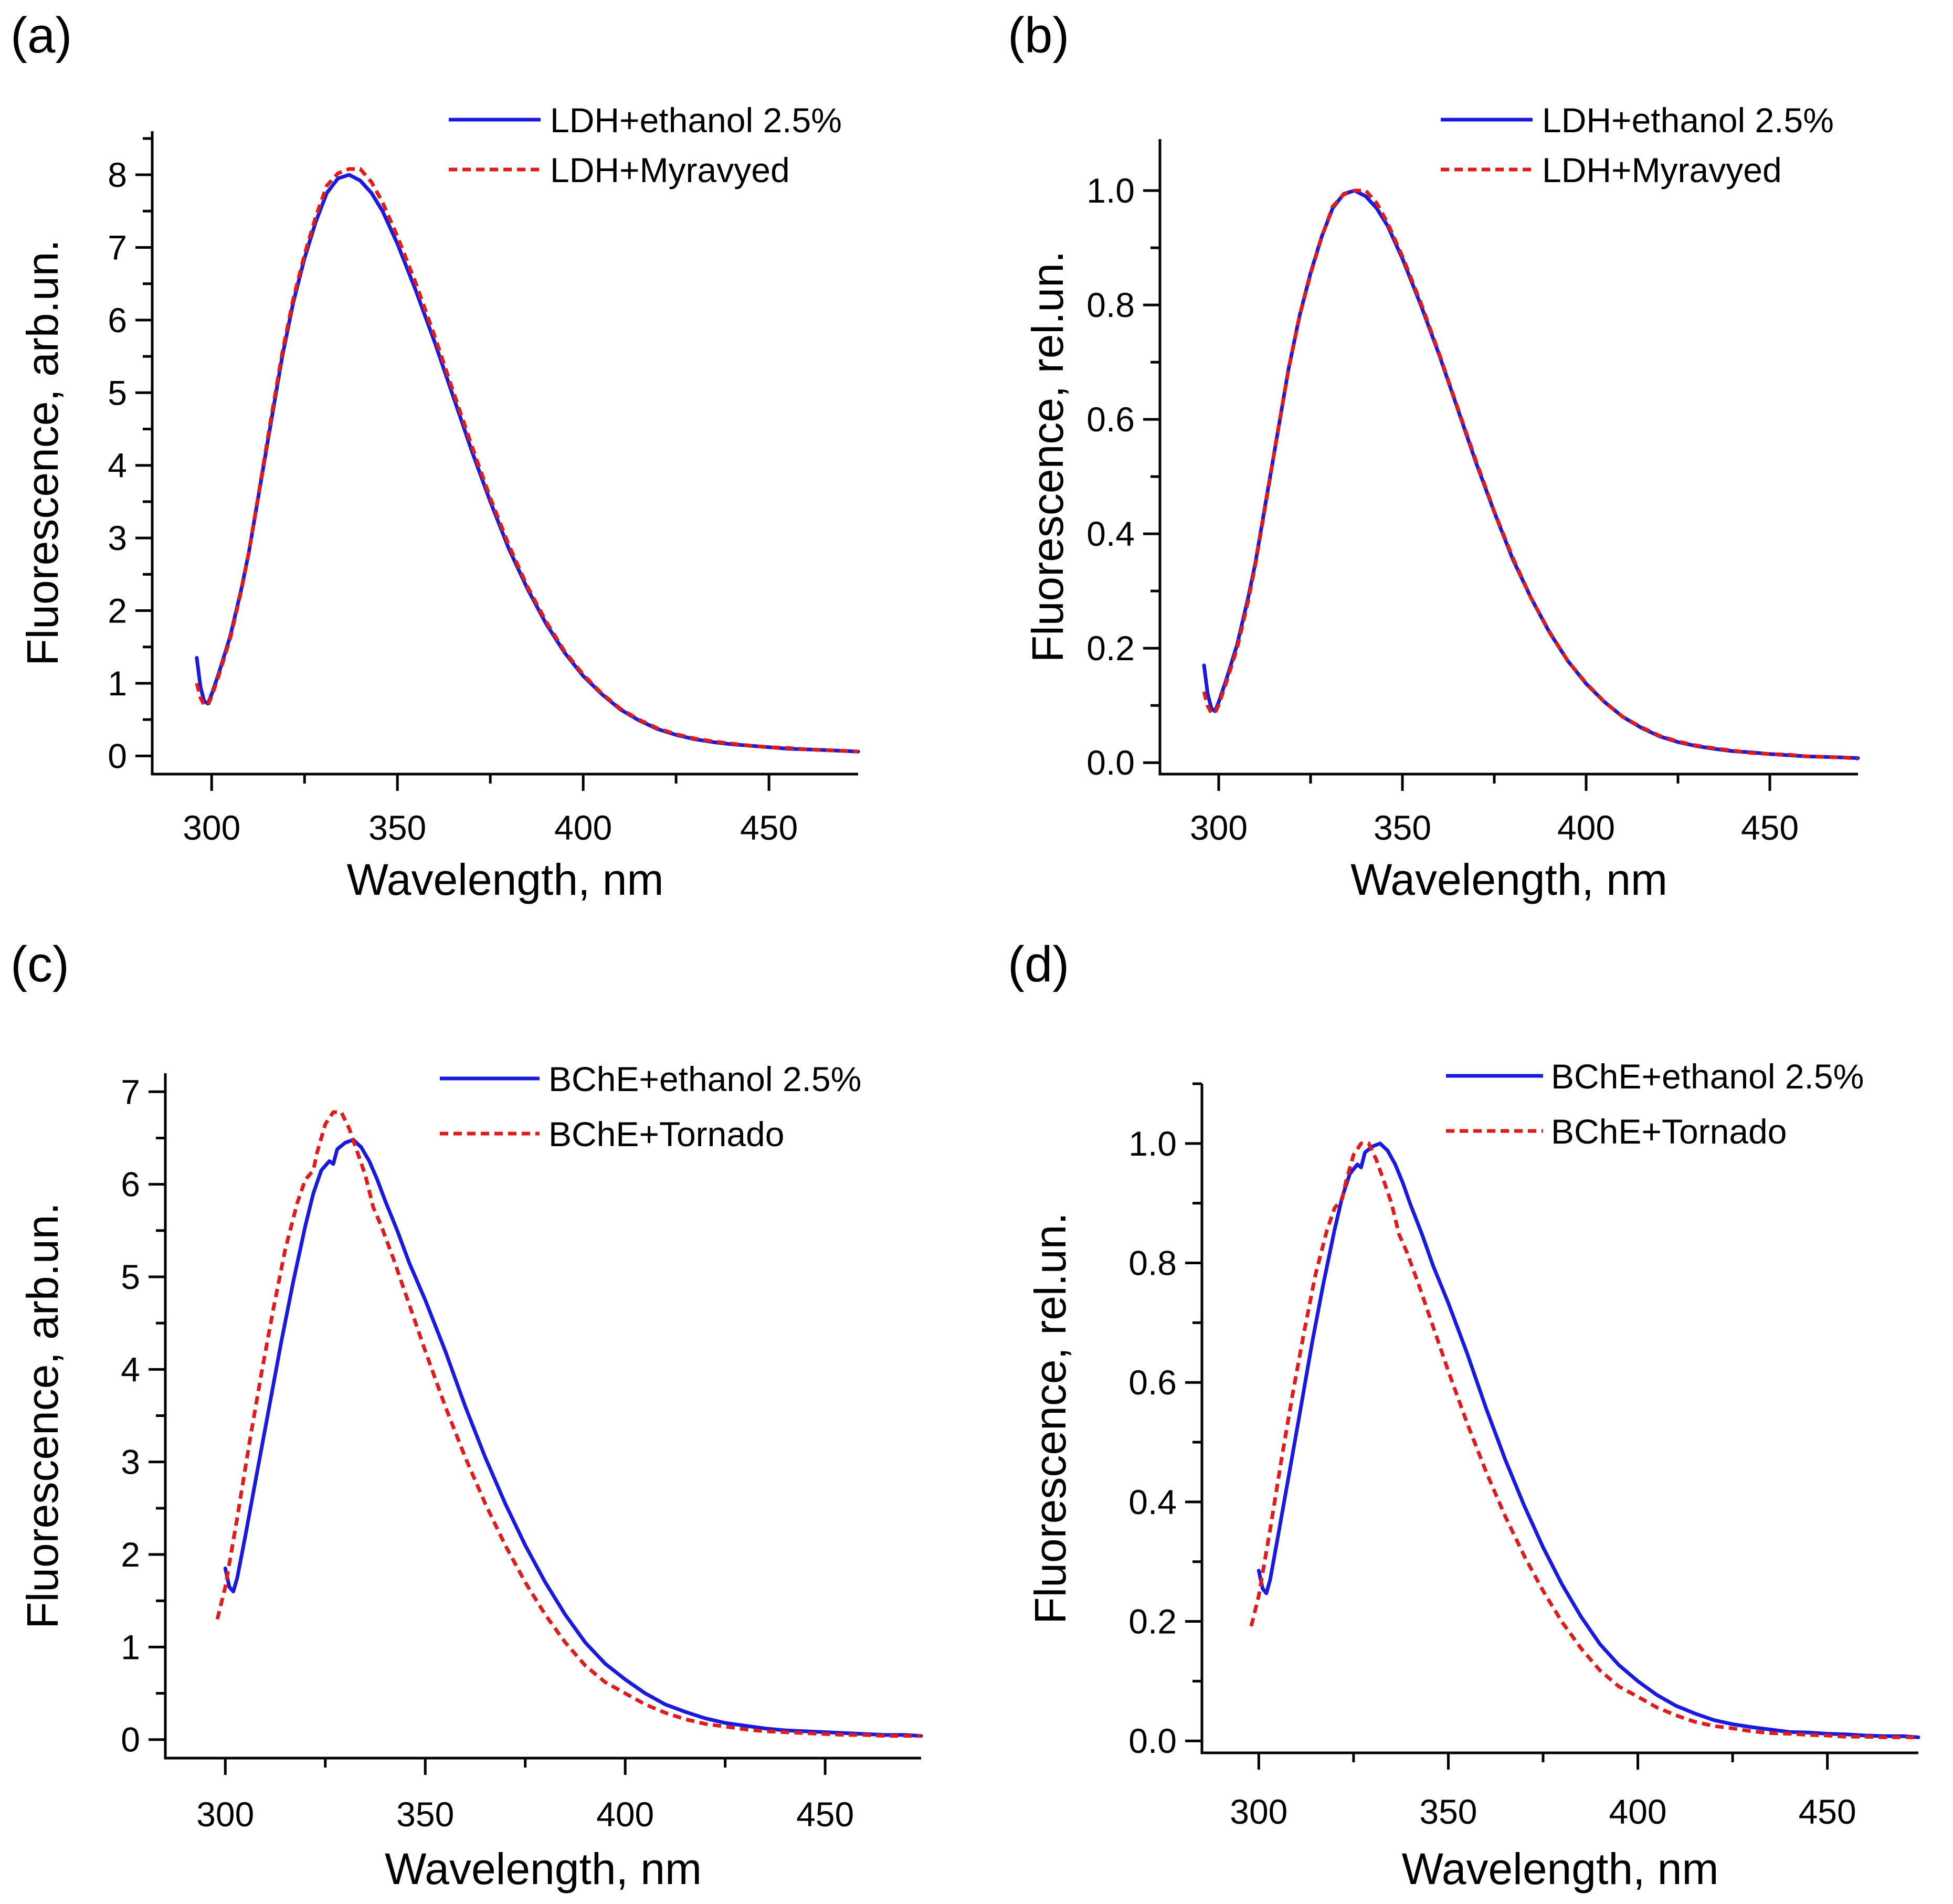 This screenshot has height=1904, width=1953. I want to click on panel-label-a: (a), so click(41, 35).